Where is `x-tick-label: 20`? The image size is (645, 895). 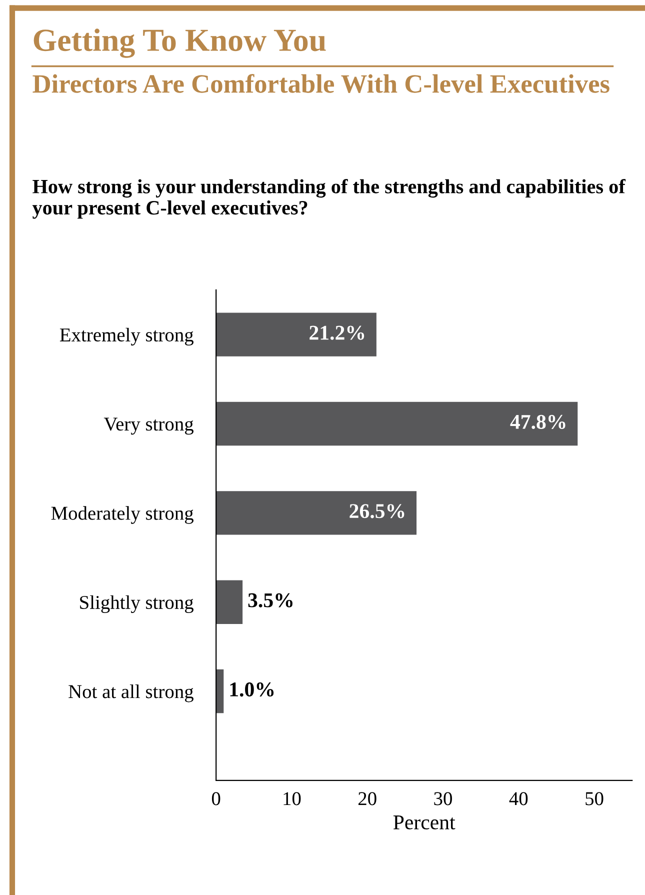 x-tick-label: 20 is located at coordinates (367, 799).